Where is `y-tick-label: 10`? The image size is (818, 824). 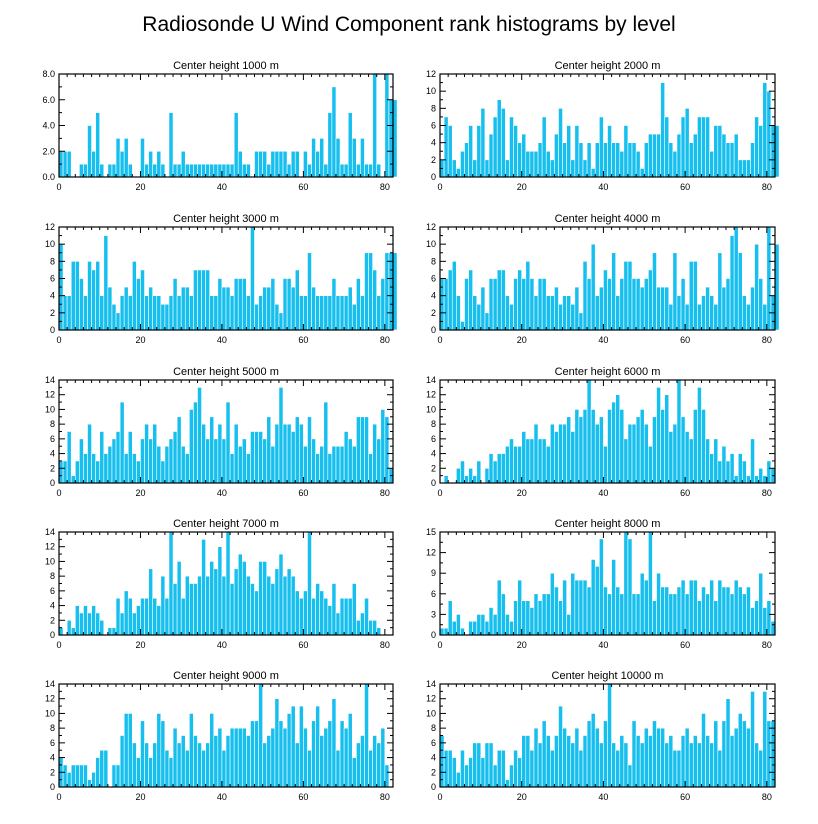 y-tick-label: 10 is located at coordinates (50, 713).